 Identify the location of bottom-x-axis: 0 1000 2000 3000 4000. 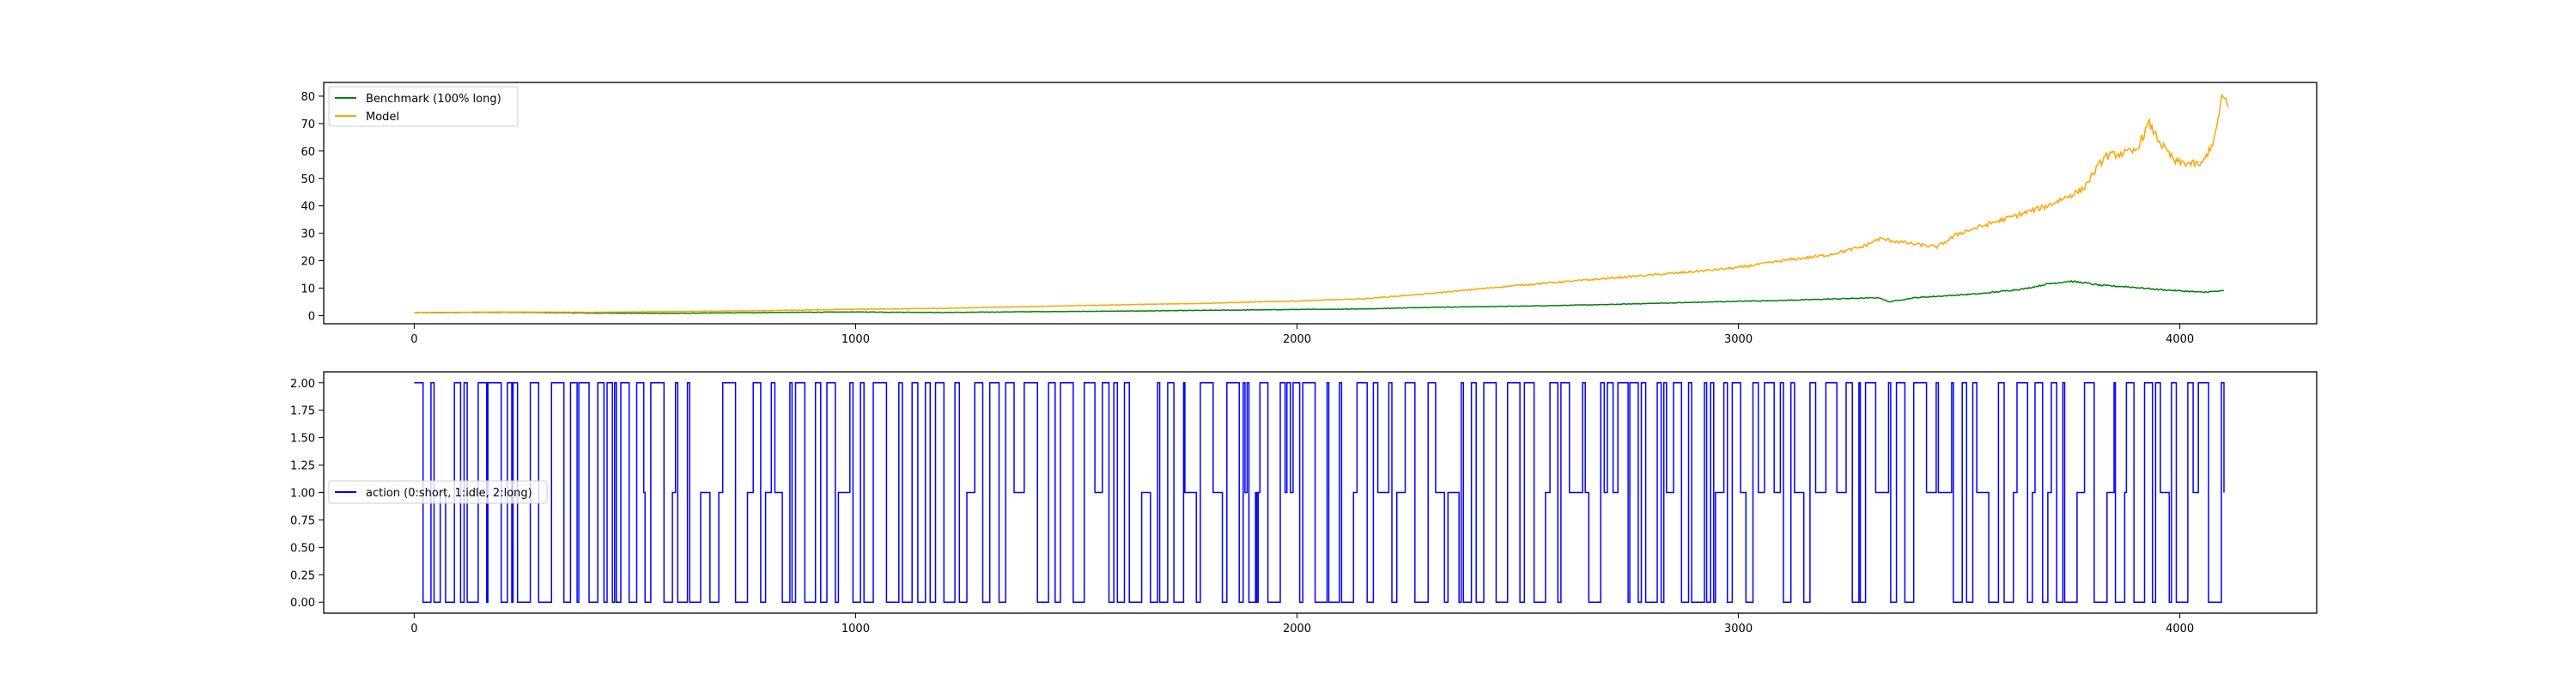
(1302, 624).